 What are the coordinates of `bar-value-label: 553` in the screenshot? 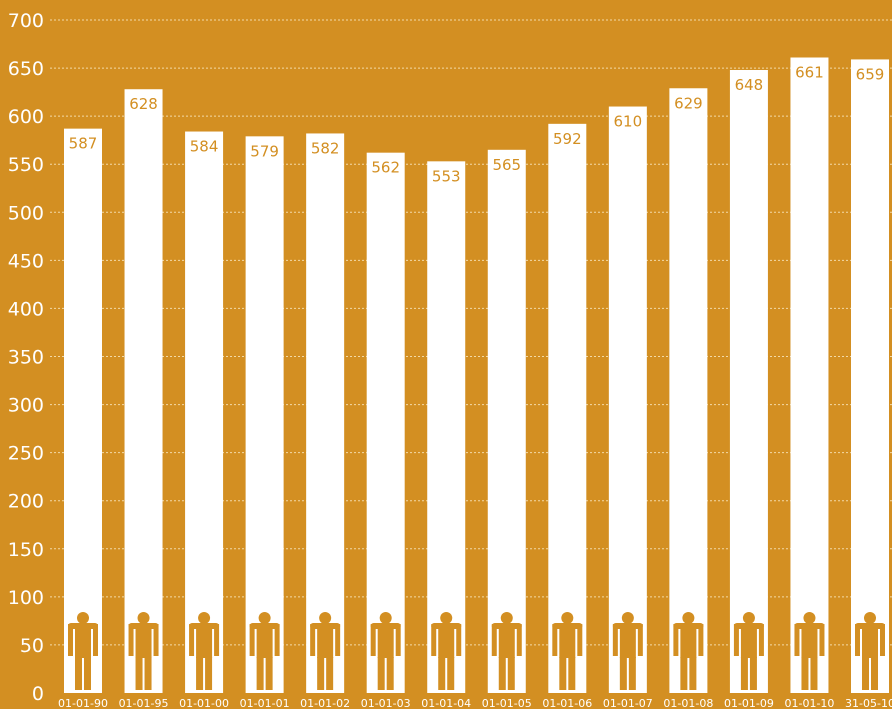 It's located at (446, 176).